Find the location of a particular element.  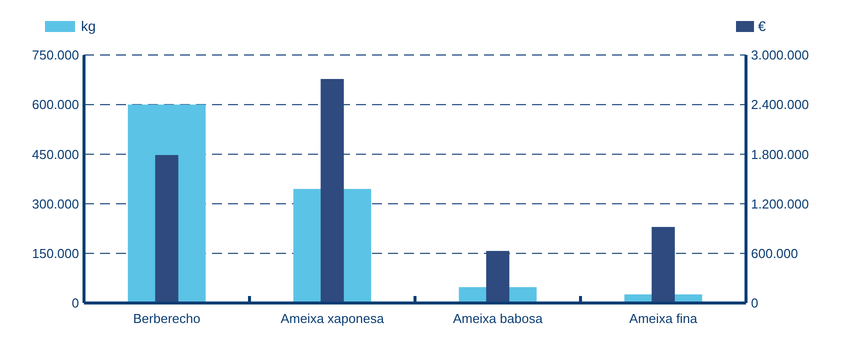

x-tick-label: Ameixa babosa is located at coordinates (498, 318).